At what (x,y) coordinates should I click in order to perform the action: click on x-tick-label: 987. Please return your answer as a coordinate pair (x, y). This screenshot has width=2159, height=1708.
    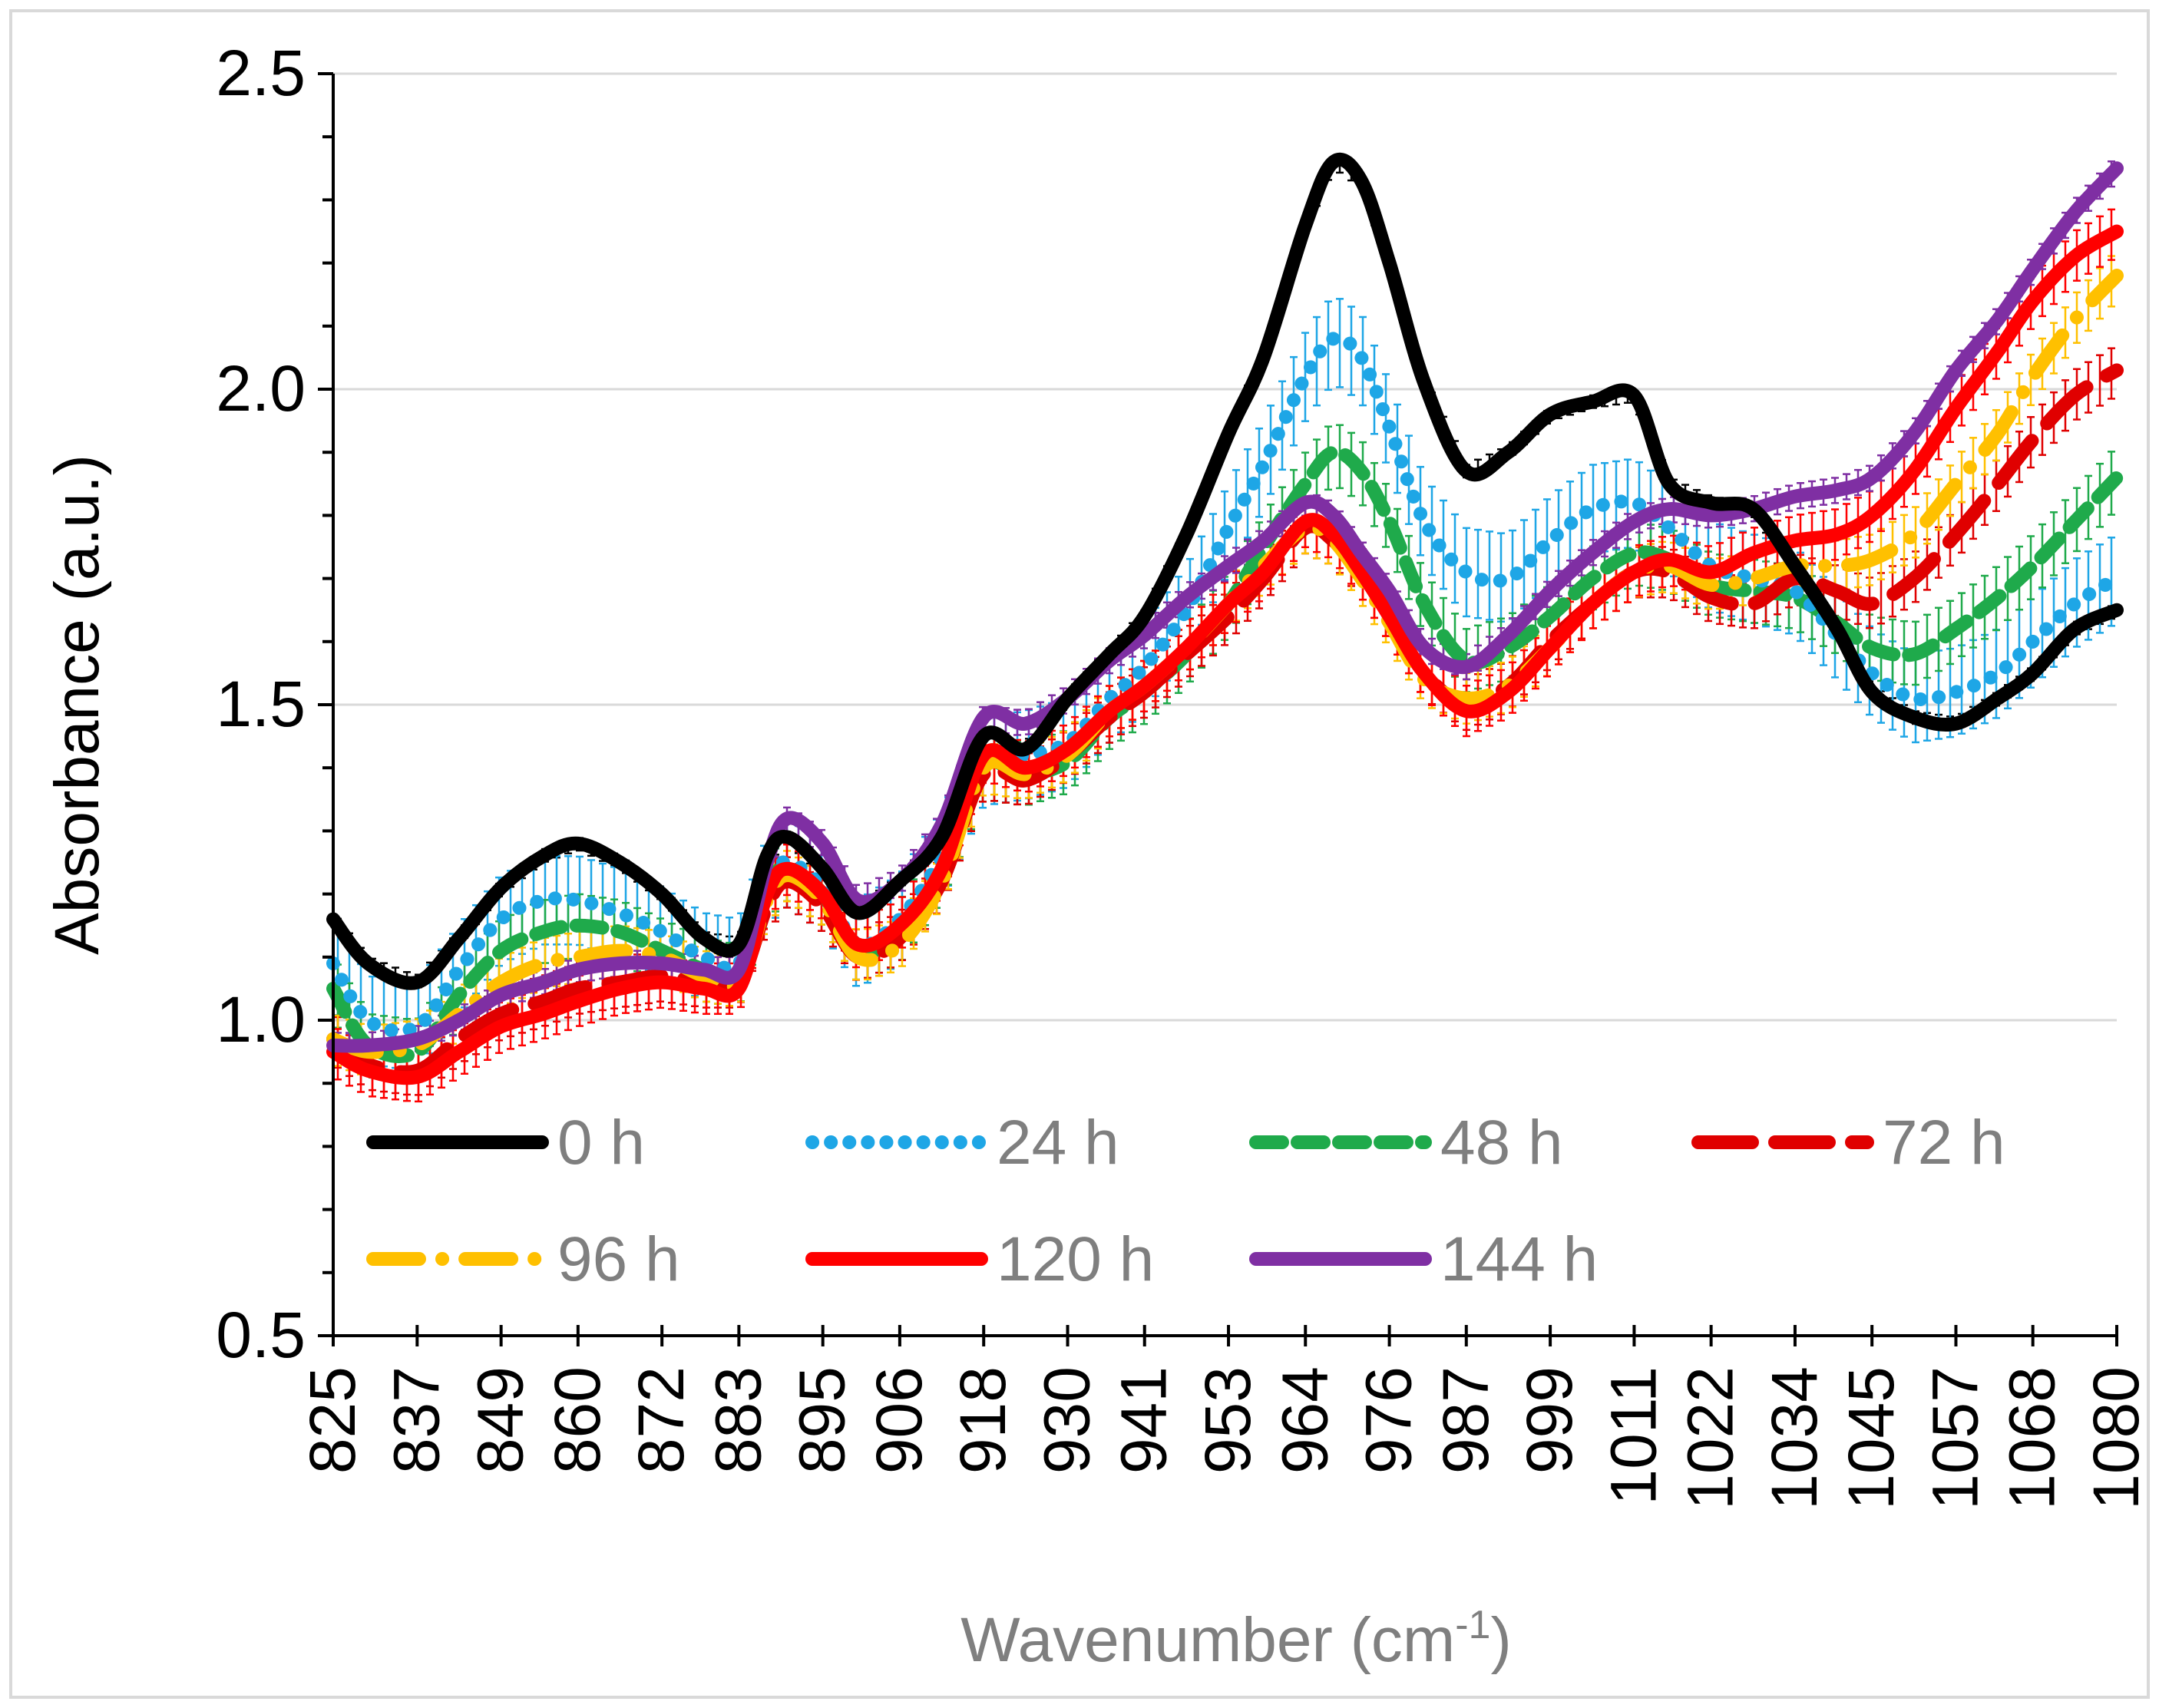
    Looking at the image, I should click on (1466, 1420).